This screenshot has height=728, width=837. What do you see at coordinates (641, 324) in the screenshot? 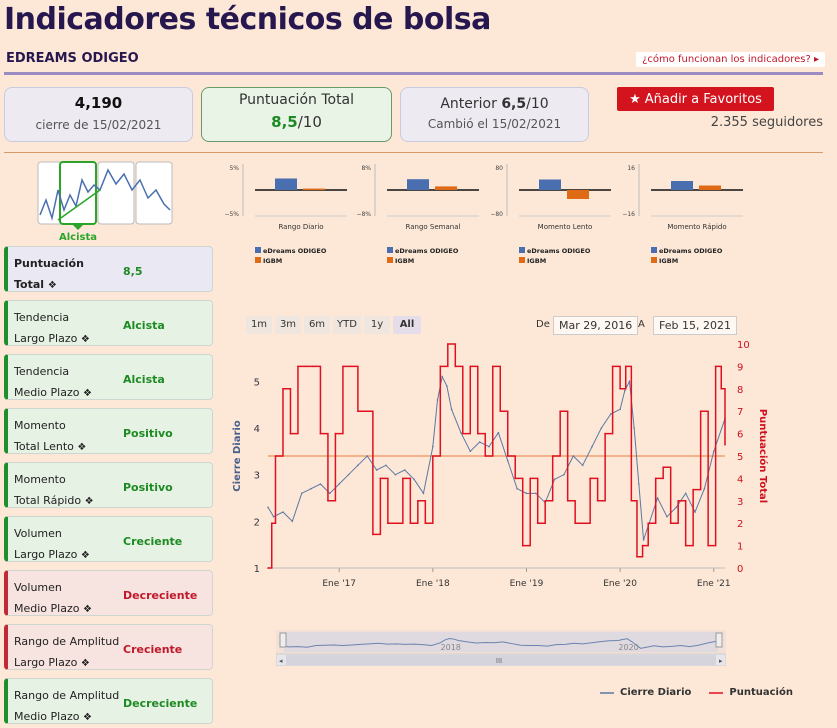
I see `to-label: A` at bounding box center [641, 324].